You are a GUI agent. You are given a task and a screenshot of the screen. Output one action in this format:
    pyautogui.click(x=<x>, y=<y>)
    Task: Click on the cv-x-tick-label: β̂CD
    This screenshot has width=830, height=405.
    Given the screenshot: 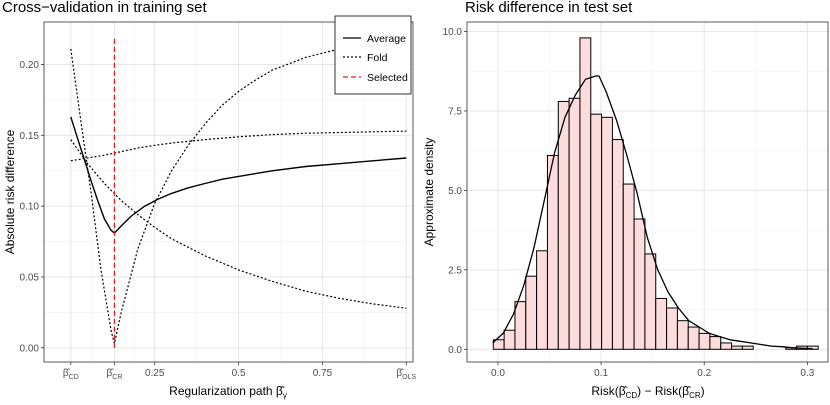 What is the action you would take?
    pyautogui.click(x=71, y=374)
    